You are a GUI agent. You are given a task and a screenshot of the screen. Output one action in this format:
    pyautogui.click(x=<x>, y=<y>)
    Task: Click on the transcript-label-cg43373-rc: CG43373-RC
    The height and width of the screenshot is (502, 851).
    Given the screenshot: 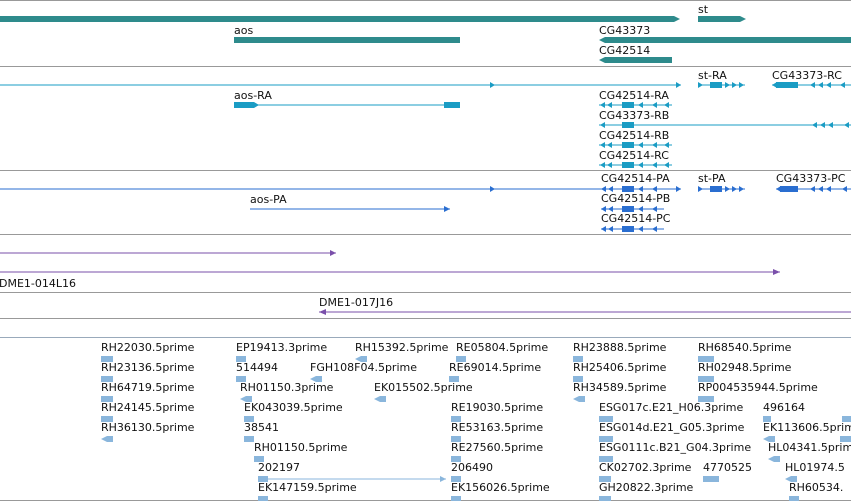 What is the action you would take?
    pyautogui.click(x=807, y=75)
    